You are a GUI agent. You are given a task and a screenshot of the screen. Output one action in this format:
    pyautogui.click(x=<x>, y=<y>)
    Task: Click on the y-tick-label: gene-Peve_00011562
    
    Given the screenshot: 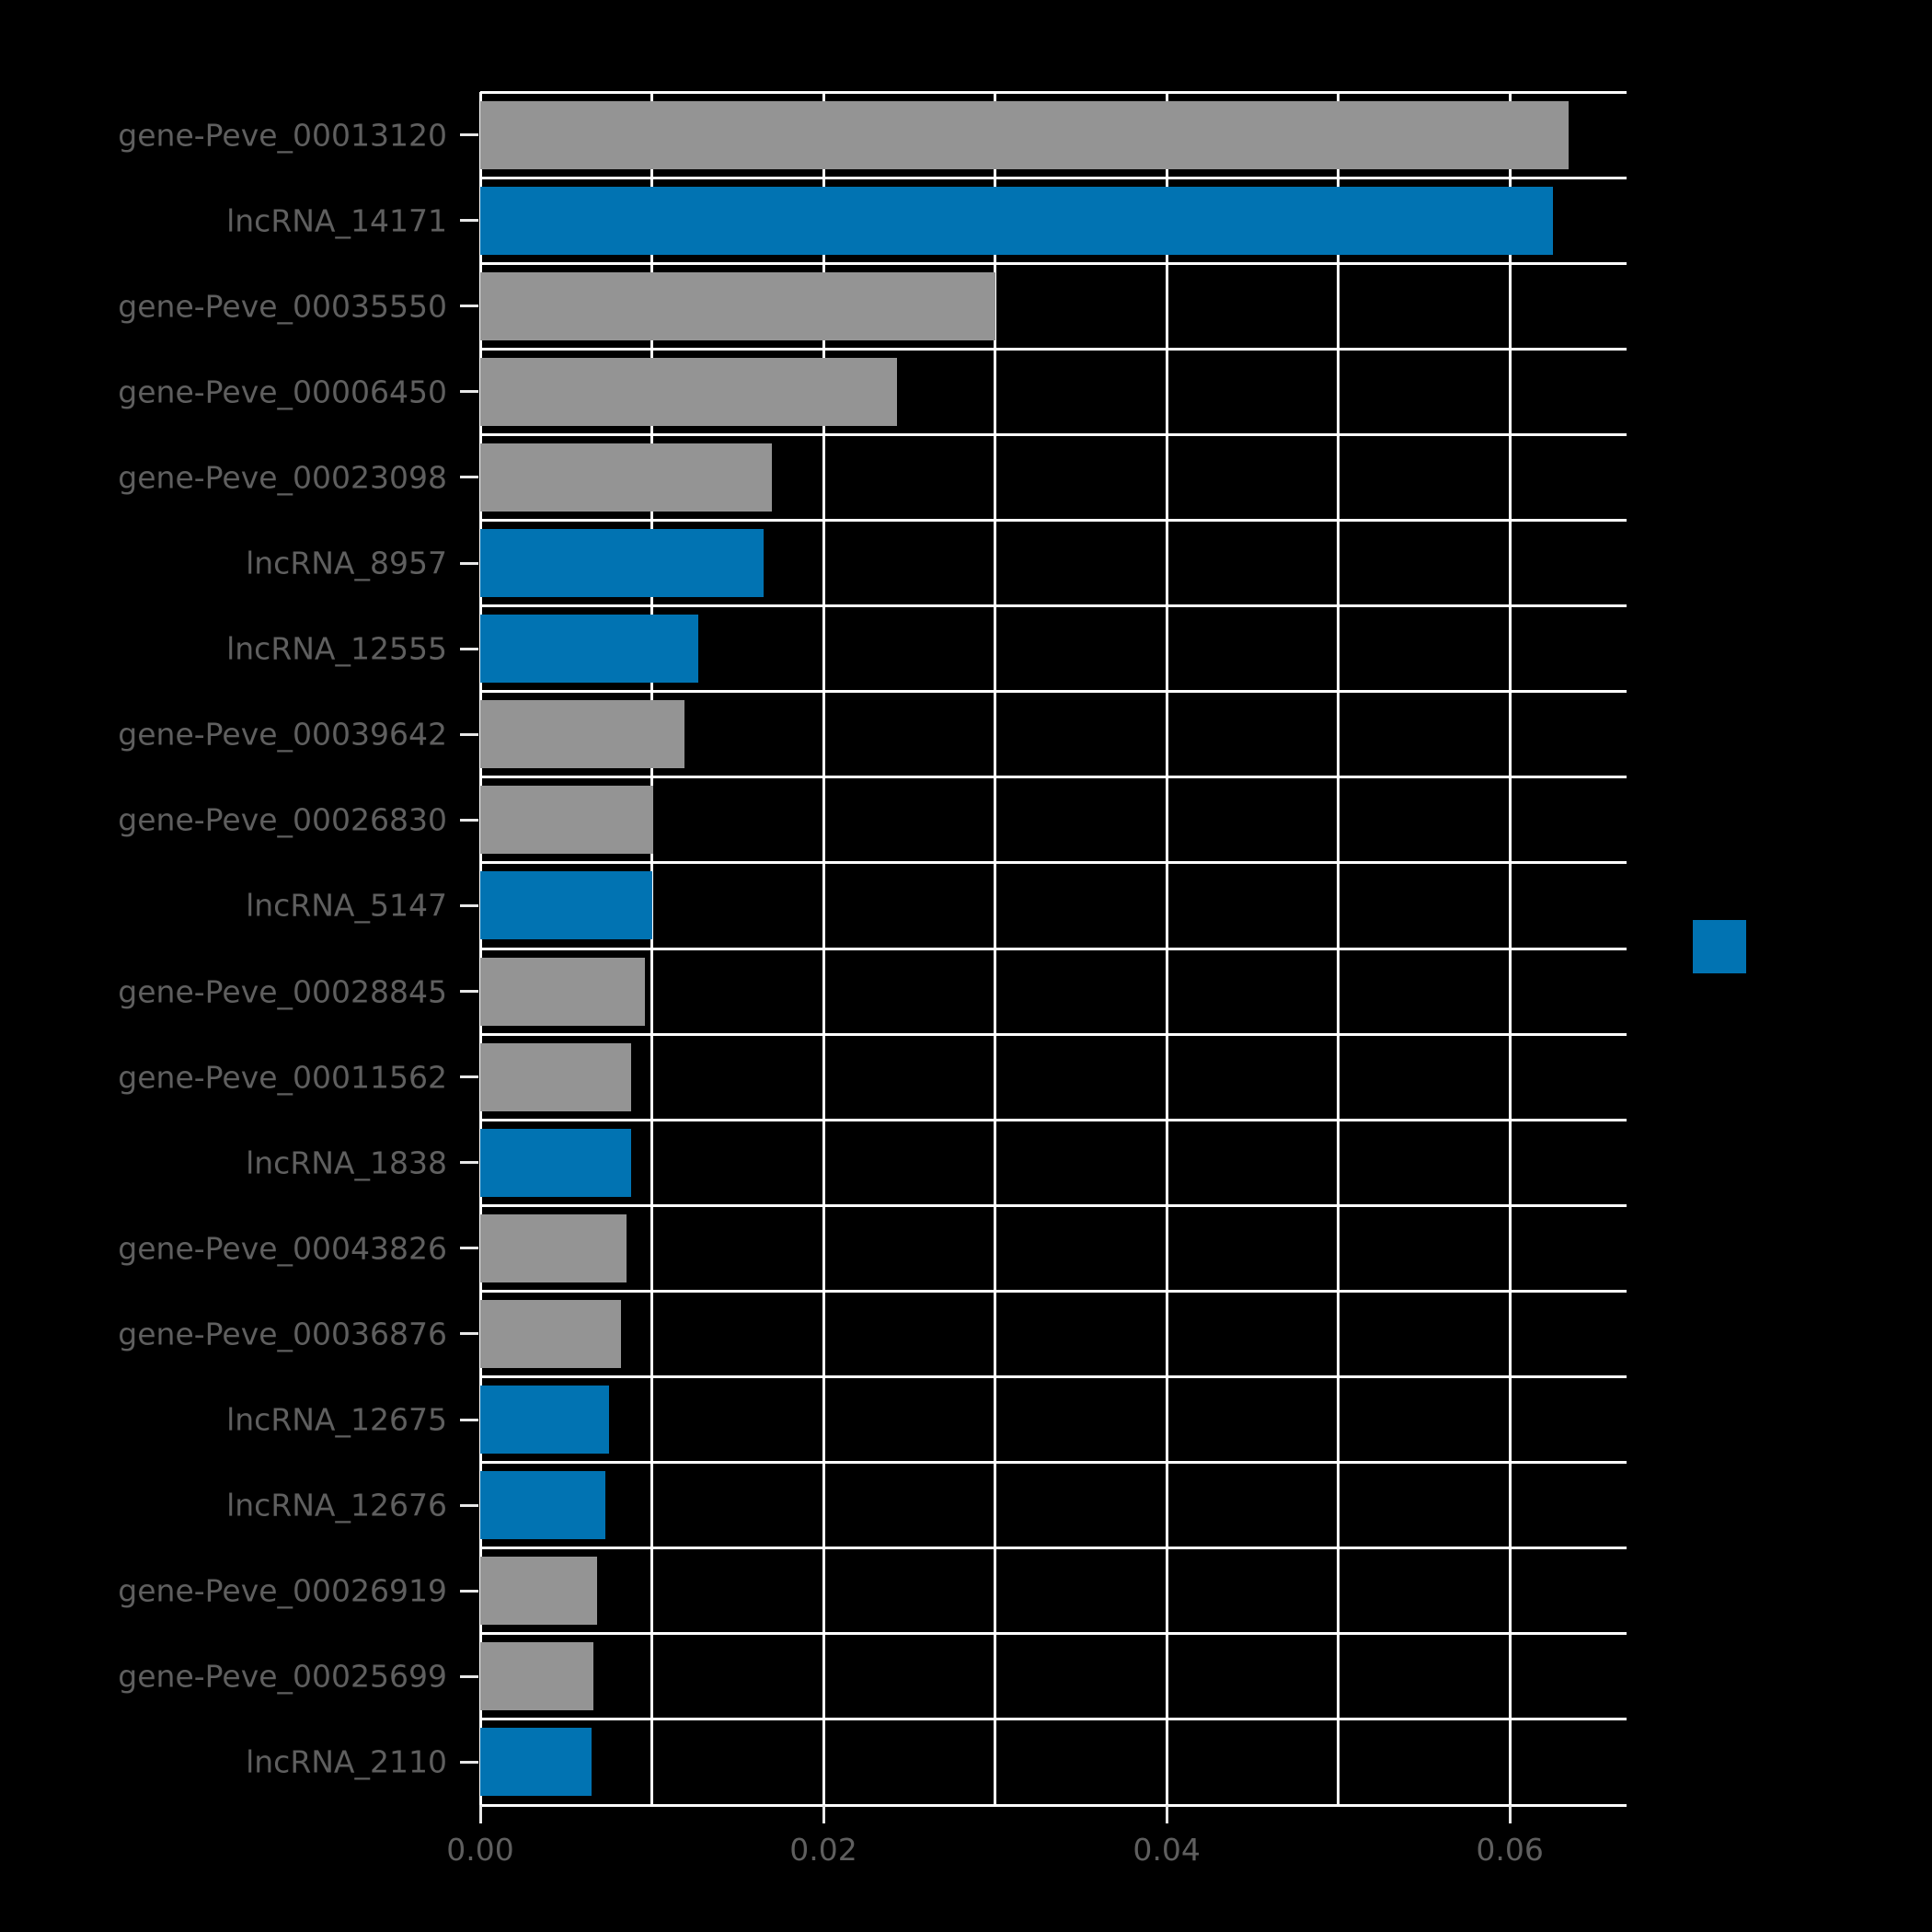 What is the action you would take?
    pyautogui.click(x=282, y=1077)
    